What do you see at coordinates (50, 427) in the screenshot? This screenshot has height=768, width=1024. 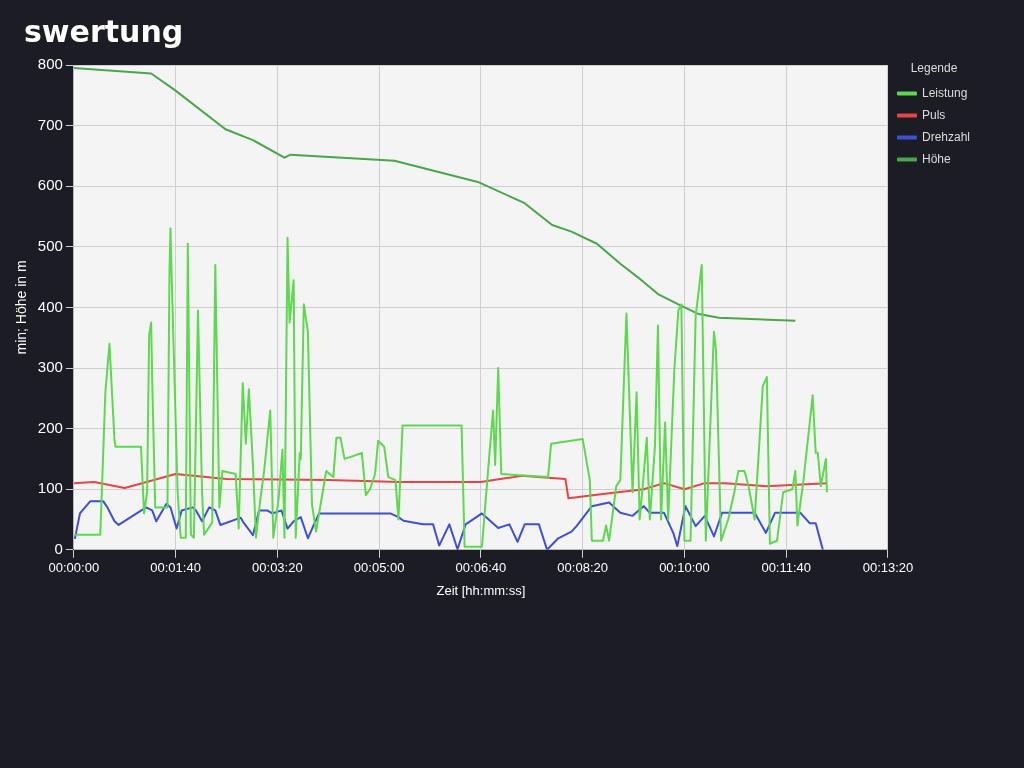 I see `y-tick-label: 200` at bounding box center [50, 427].